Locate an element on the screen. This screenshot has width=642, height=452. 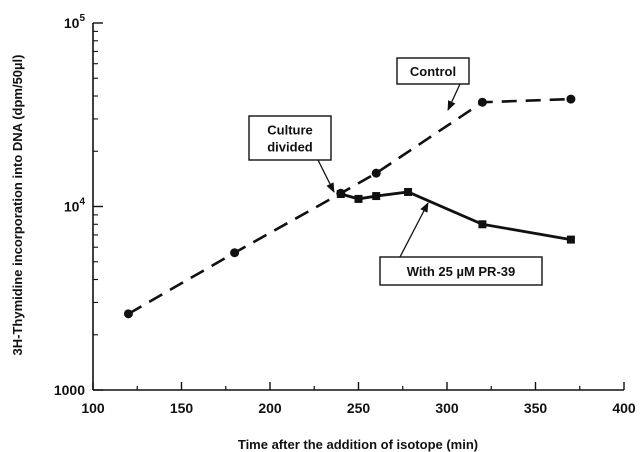
x-tick-label: 400 is located at coordinates (624, 408).